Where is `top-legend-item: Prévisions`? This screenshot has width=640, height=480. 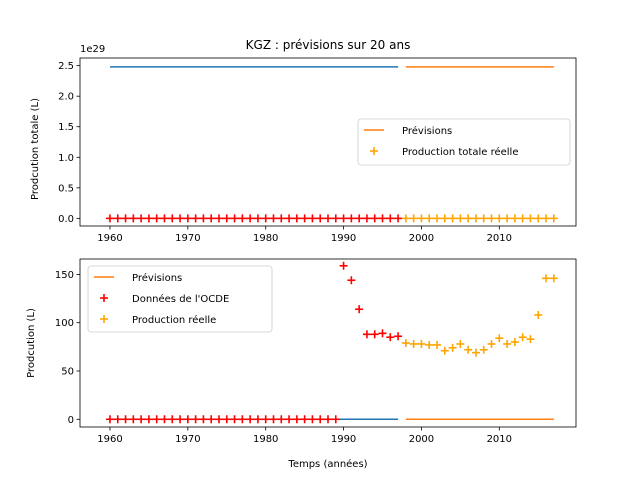
top-legend-item: Prévisions is located at coordinates (408, 131).